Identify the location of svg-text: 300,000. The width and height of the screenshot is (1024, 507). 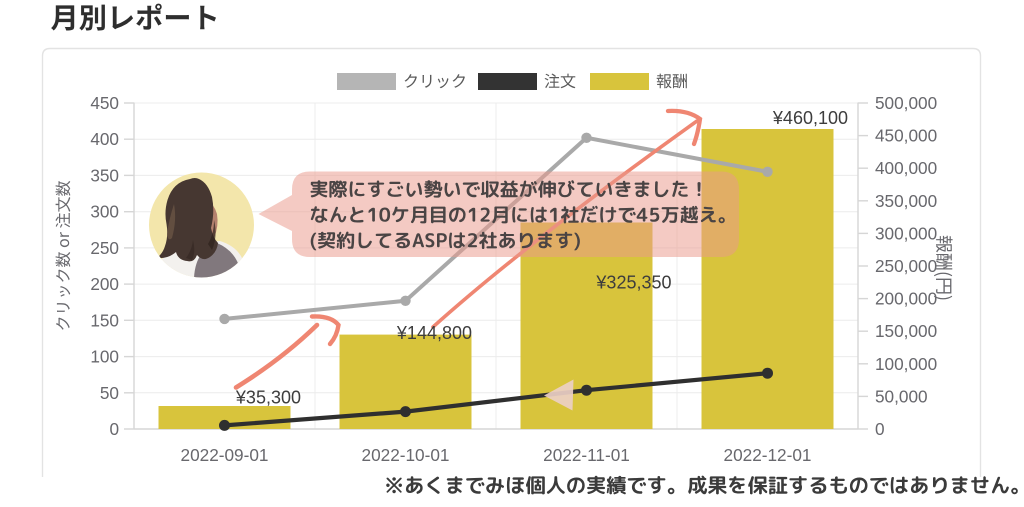
(906, 233).